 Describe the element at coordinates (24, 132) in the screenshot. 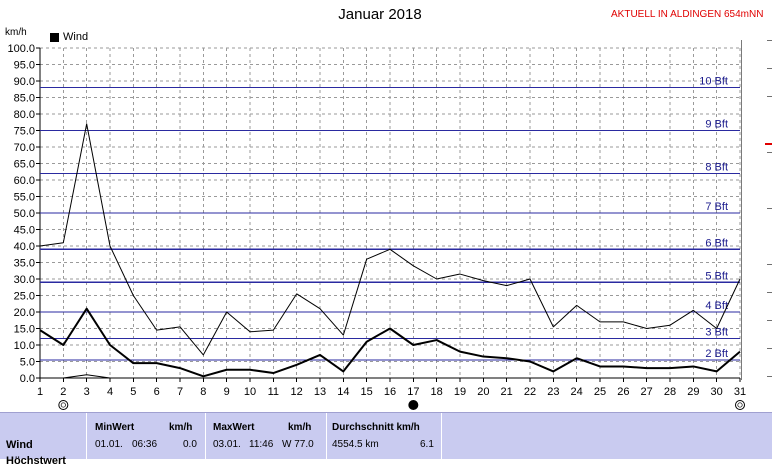

I see `y-tick-label: 75.0` at that location.